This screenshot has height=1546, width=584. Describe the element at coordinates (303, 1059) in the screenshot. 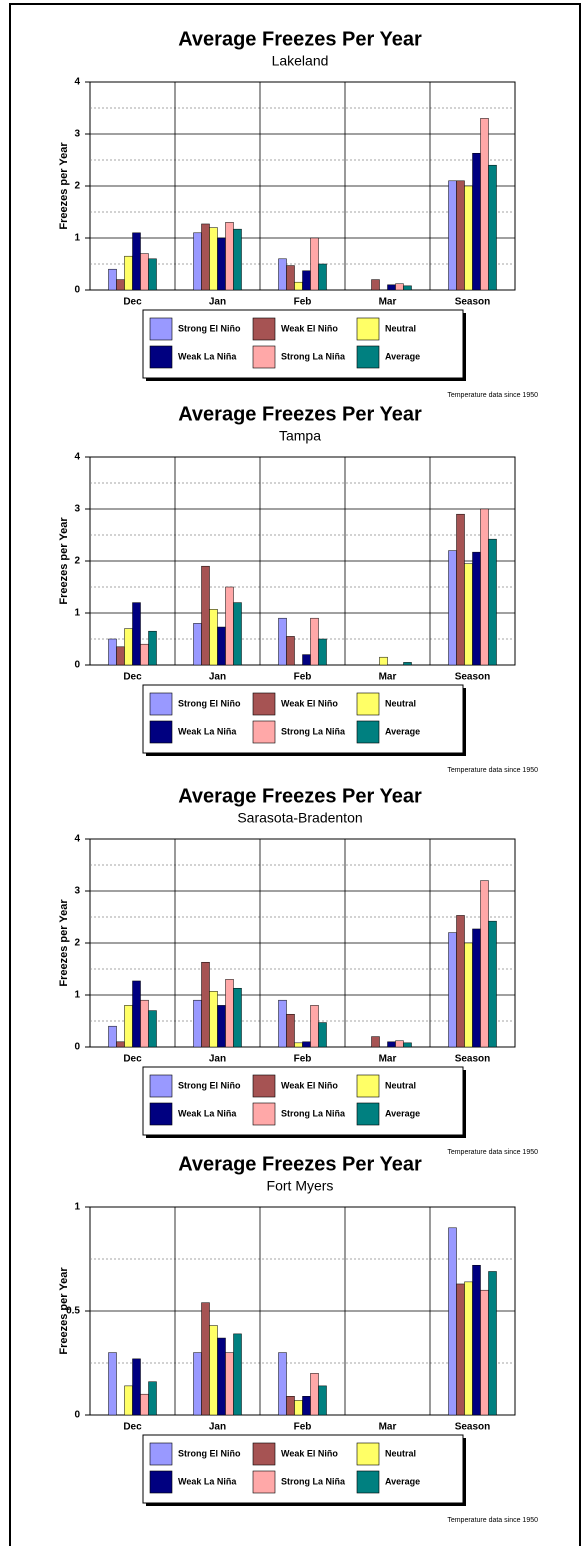

I see `x-tick-label: Feb` at that location.